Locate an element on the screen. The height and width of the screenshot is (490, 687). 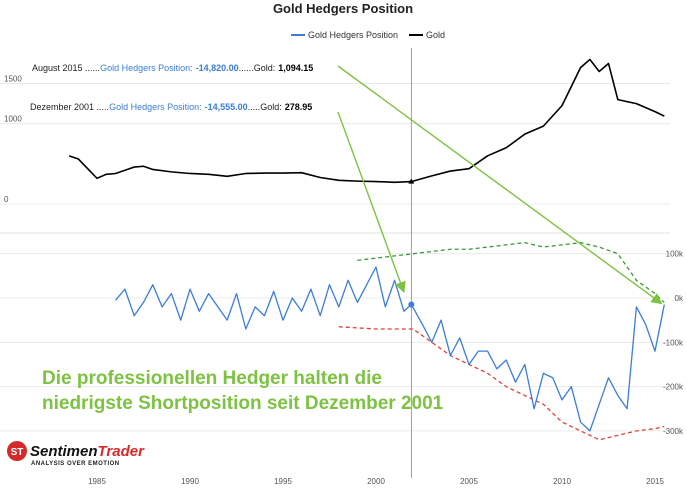
hedgers-tick-label: -100k is located at coordinates (673, 342).